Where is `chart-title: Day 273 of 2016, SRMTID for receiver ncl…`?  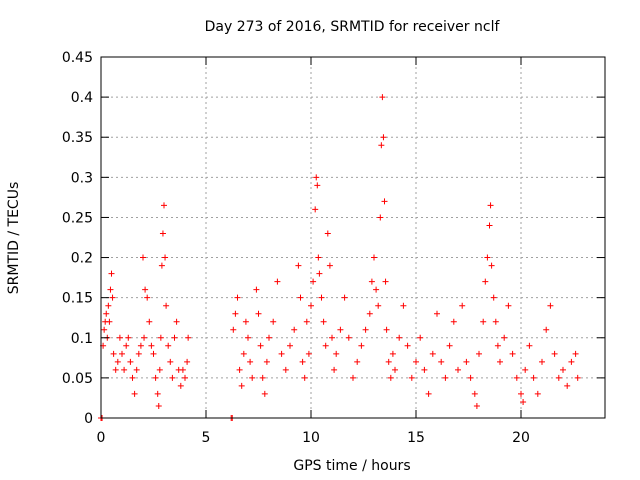
chart-title: Day 273 of 2016, SRMTID for receiver ncl… is located at coordinates (353, 27).